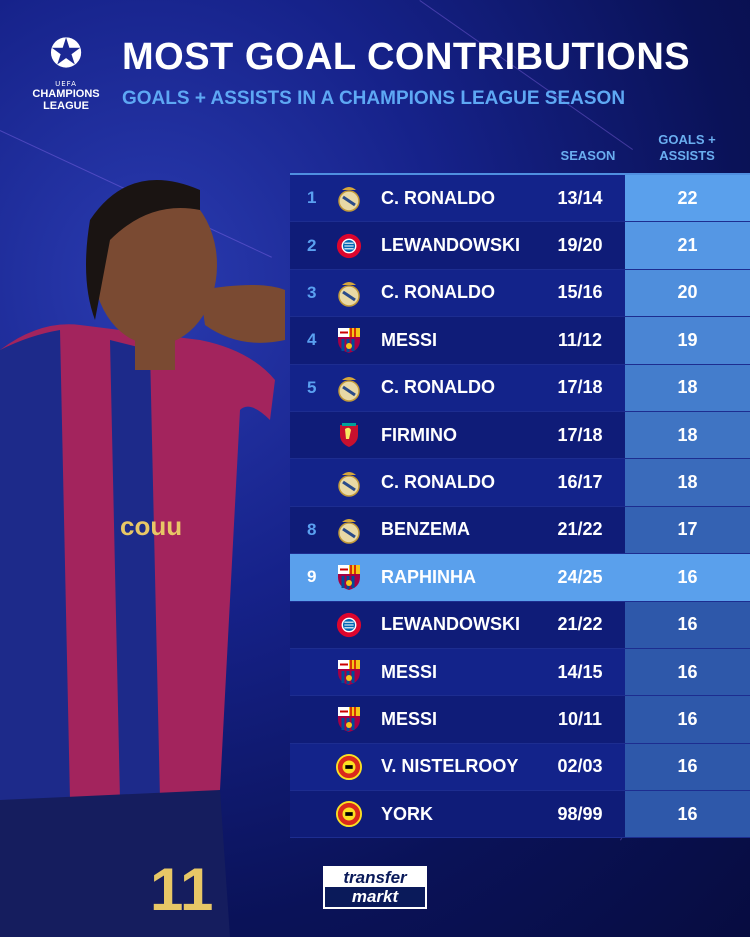 The width and height of the screenshot is (750, 937). Describe the element at coordinates (520, 341) in the screenshot. I see `table-row: 4 MESSI 11/12 19` at that location.